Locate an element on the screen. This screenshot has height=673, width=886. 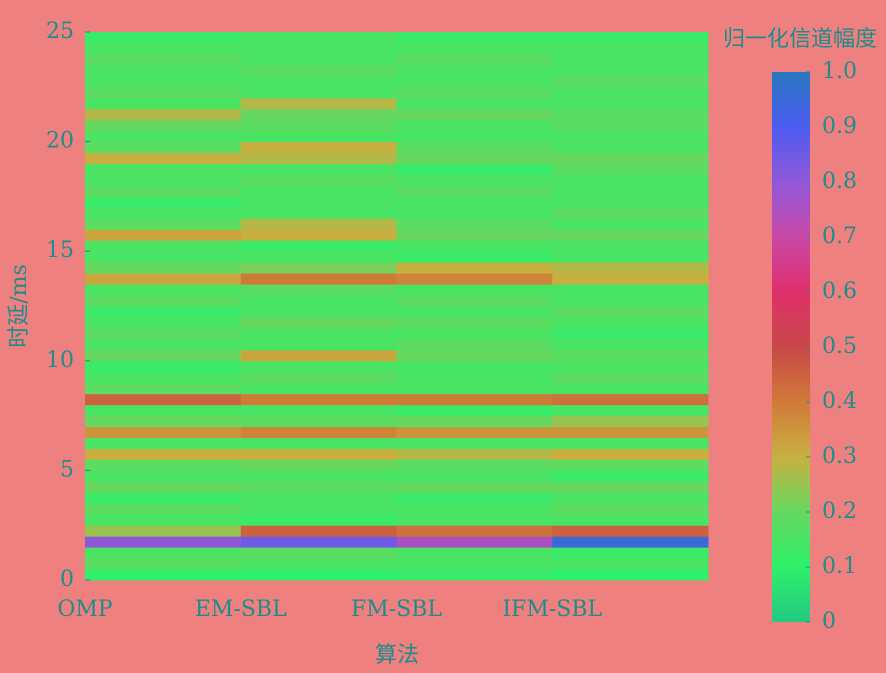
colorbar-tick-label: 0.8 is located at coordinates (839, 181).